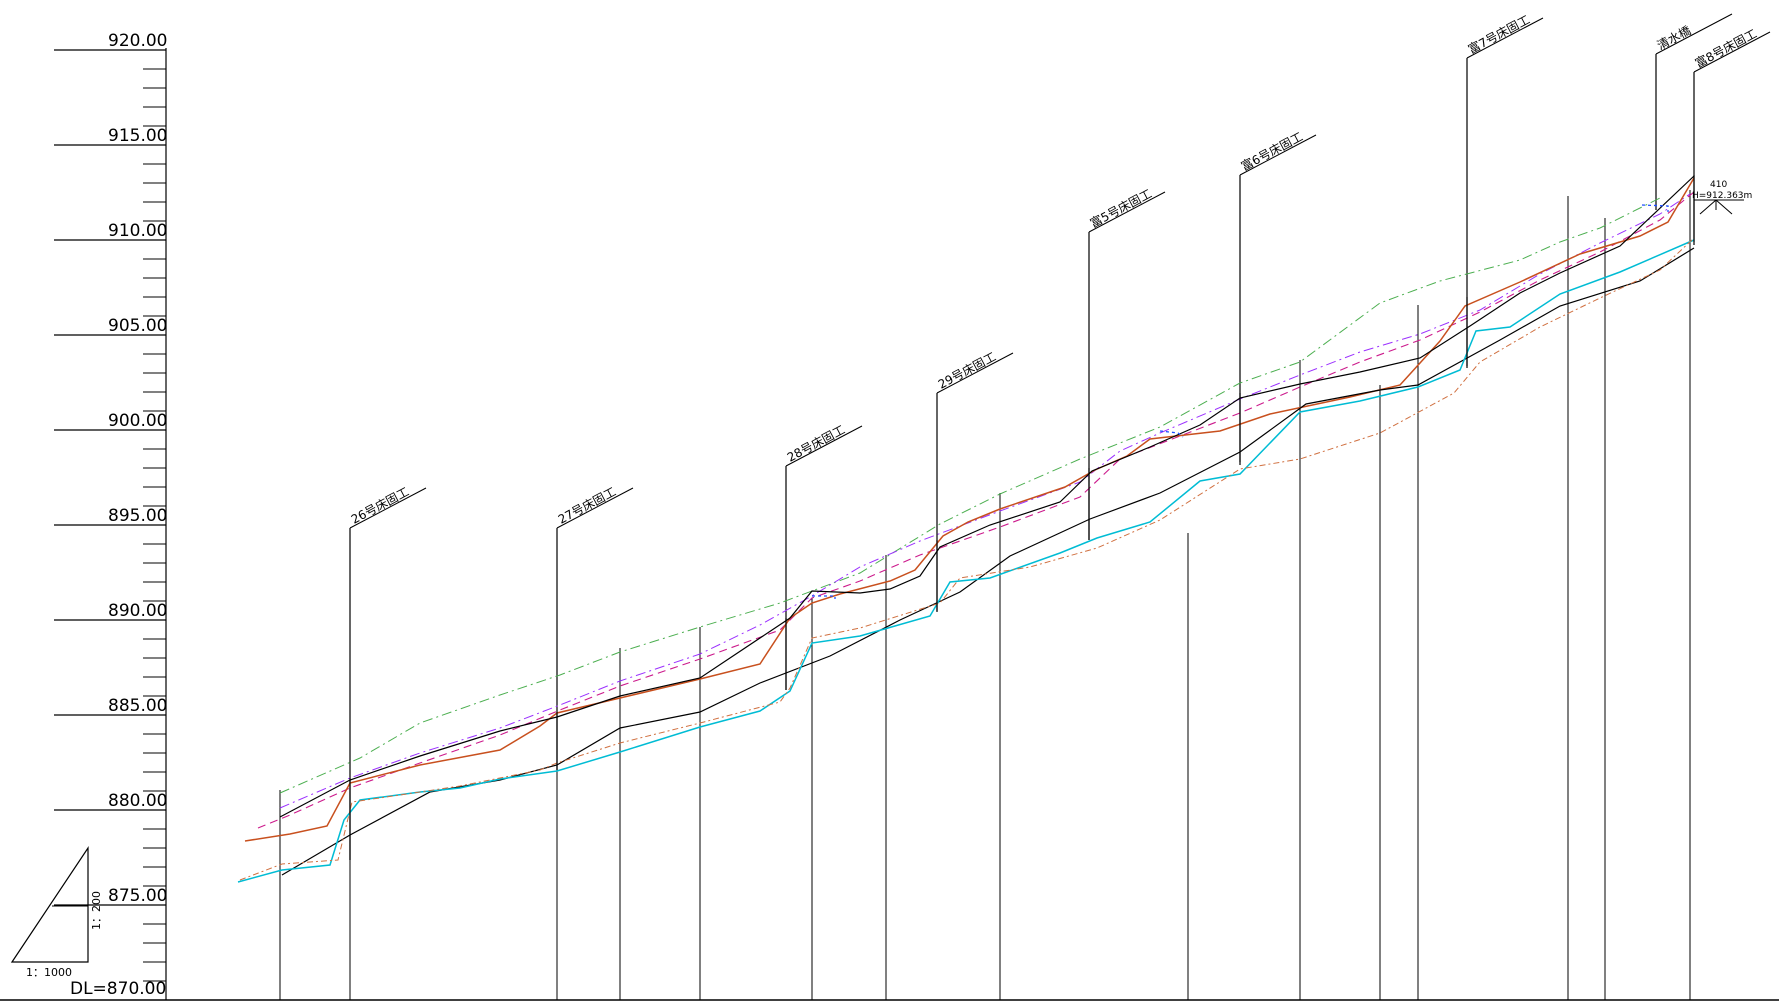  Describe the element at coordinates (1718, 185) in the screenshot. I see `endpoint-number: 410` at that location.